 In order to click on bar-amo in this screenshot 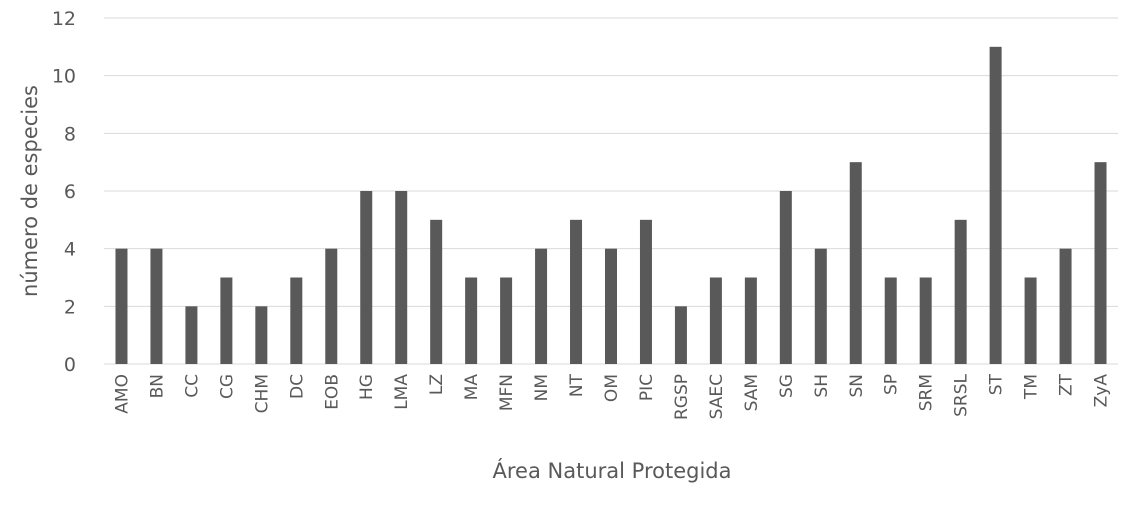, I will do `click(121, 306)`.